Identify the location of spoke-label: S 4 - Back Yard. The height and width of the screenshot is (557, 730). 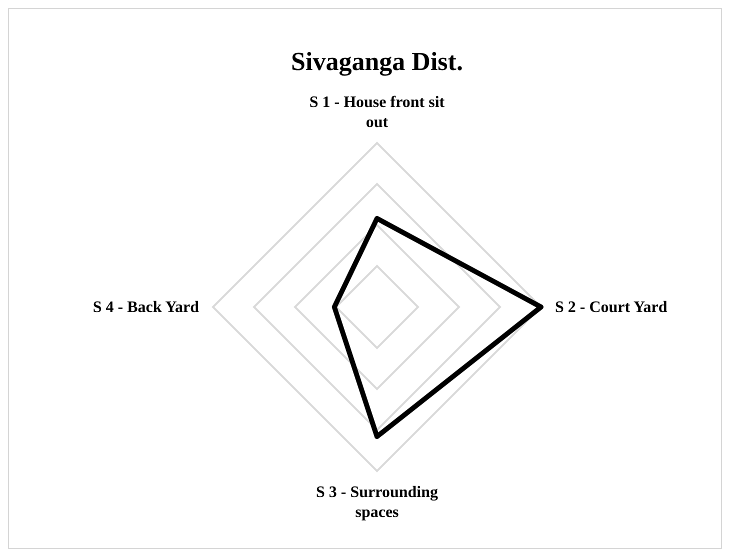
(146, 307).